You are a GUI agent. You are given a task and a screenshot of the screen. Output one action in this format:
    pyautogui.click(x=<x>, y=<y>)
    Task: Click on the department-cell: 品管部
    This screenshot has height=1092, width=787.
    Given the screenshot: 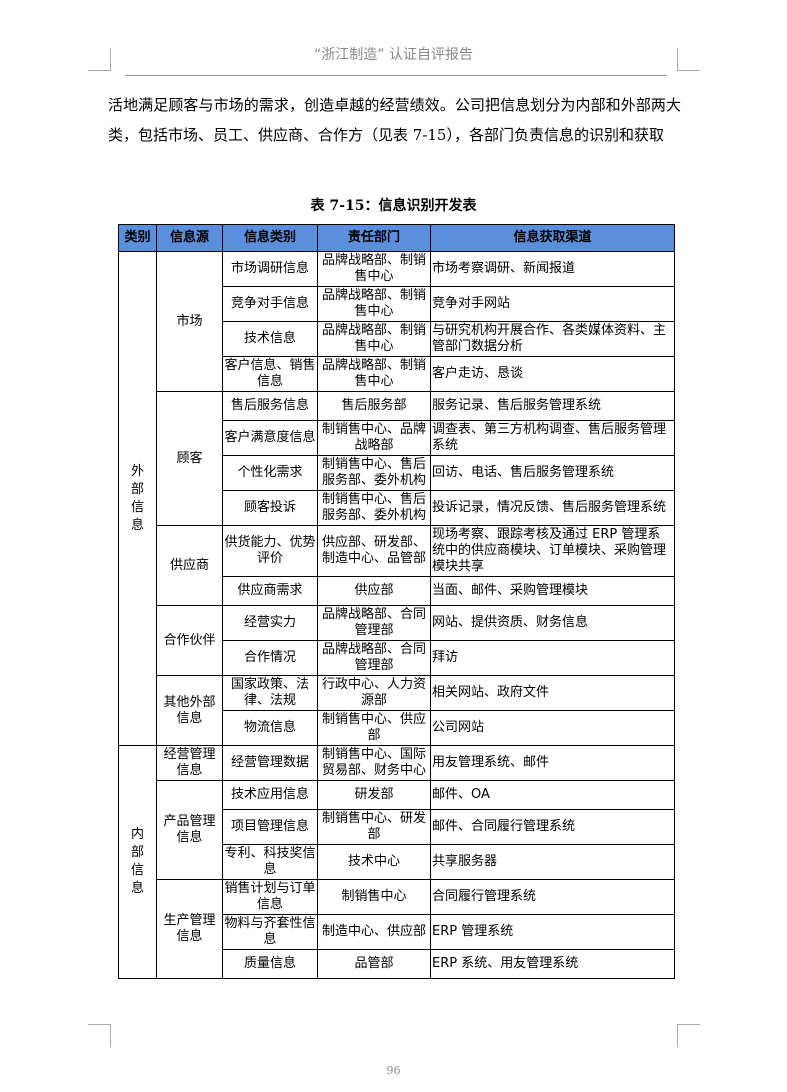 What is the action you would take?
    pyautogui.click(x=374, y=964)
    